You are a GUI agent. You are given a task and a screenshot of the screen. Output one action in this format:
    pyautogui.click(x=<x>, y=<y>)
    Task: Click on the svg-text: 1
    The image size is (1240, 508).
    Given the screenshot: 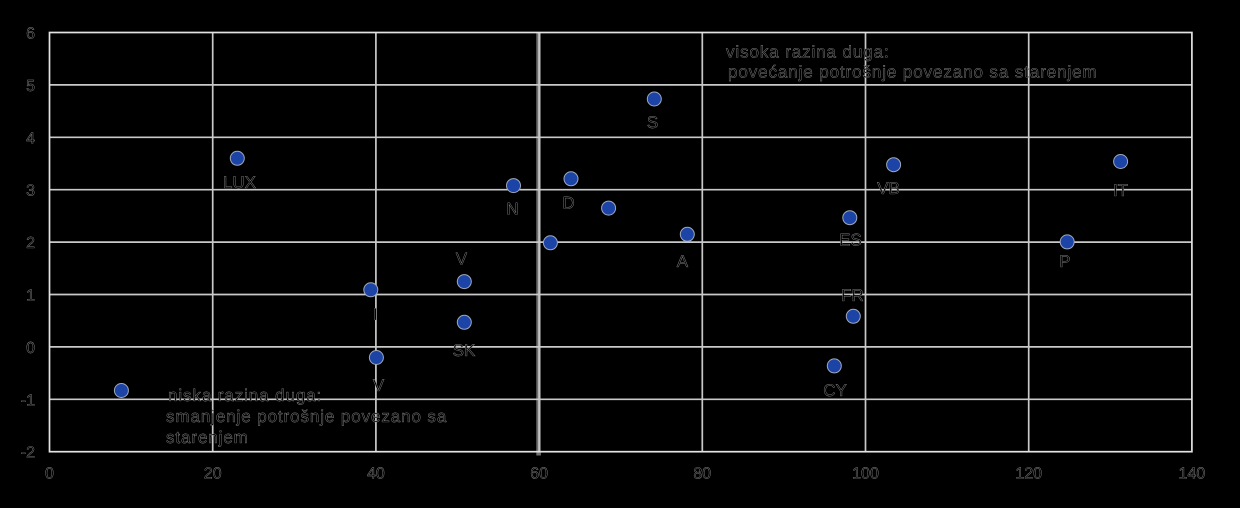 What is the action you would take?
    pyautogui.click(x=30, y=296)
    